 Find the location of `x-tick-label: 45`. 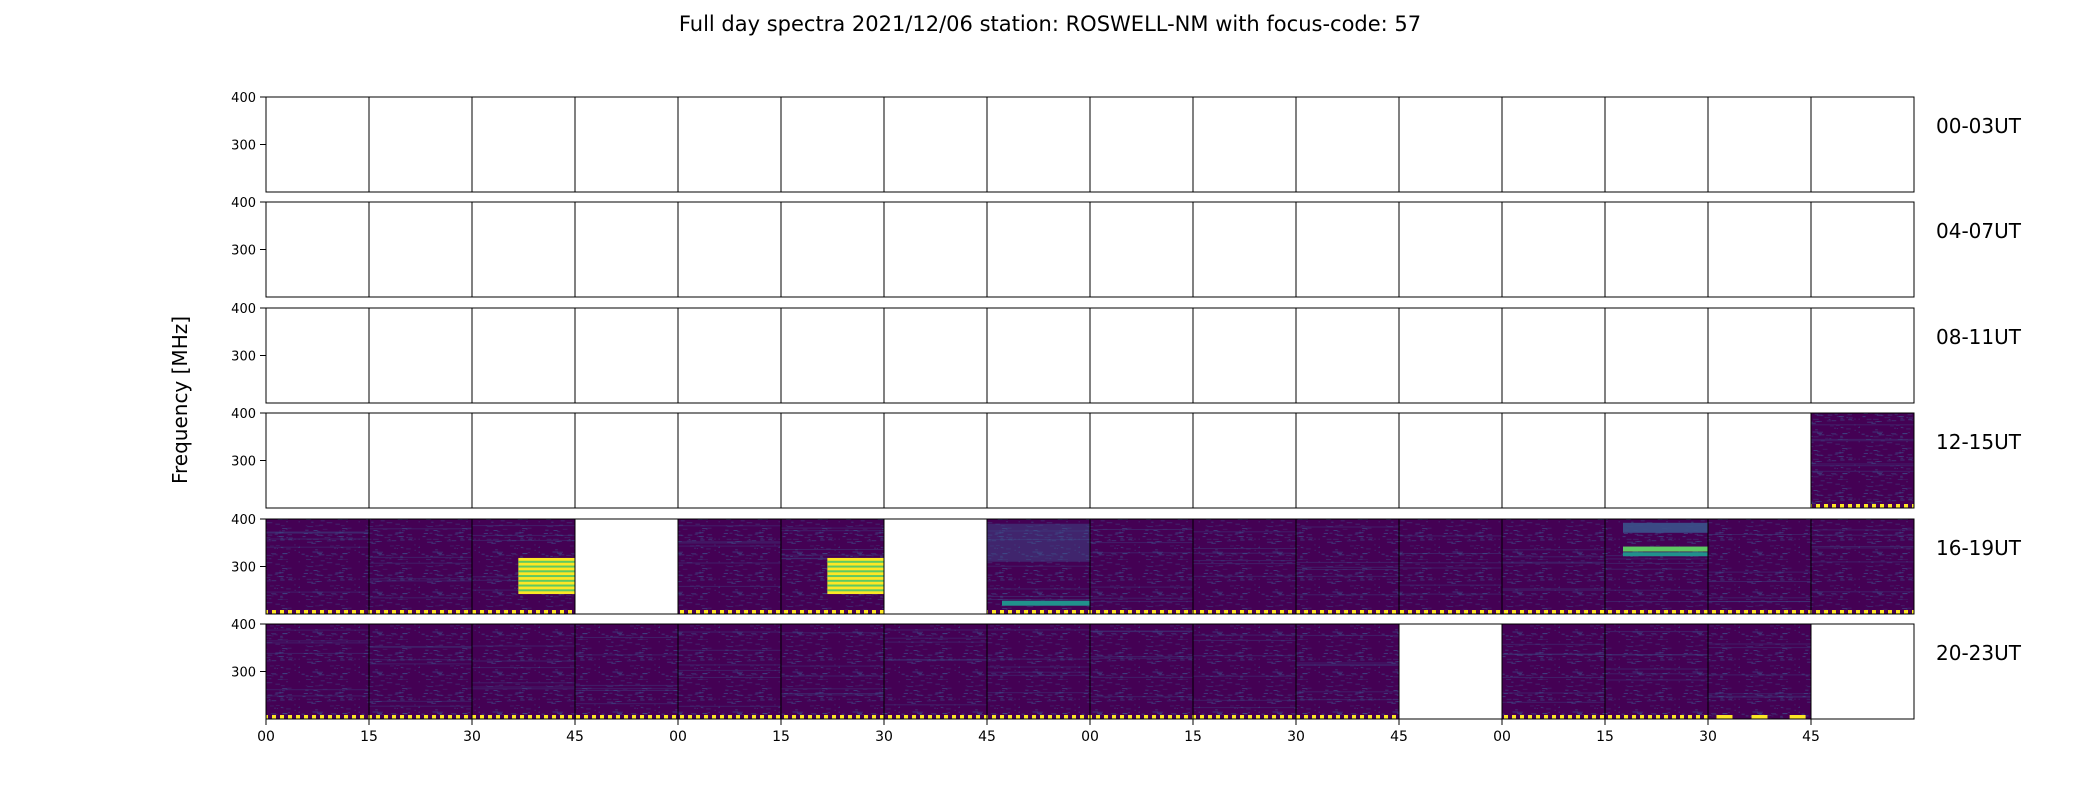

x-tick-label: 45 is located at coordinates (1399, 737).